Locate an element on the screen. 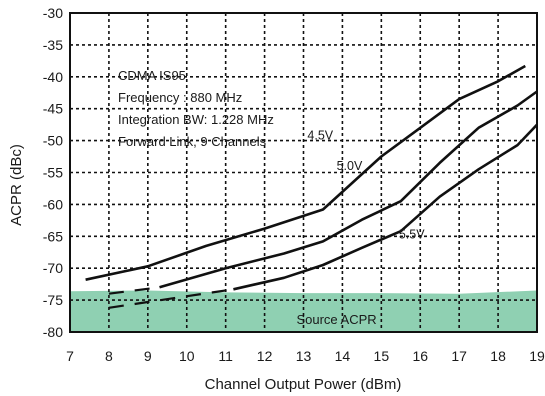 The height and width of the screenshot is (396, 545). annotation-line: Integration BW: 1.228 MHz is located at coordinates (196, 119).